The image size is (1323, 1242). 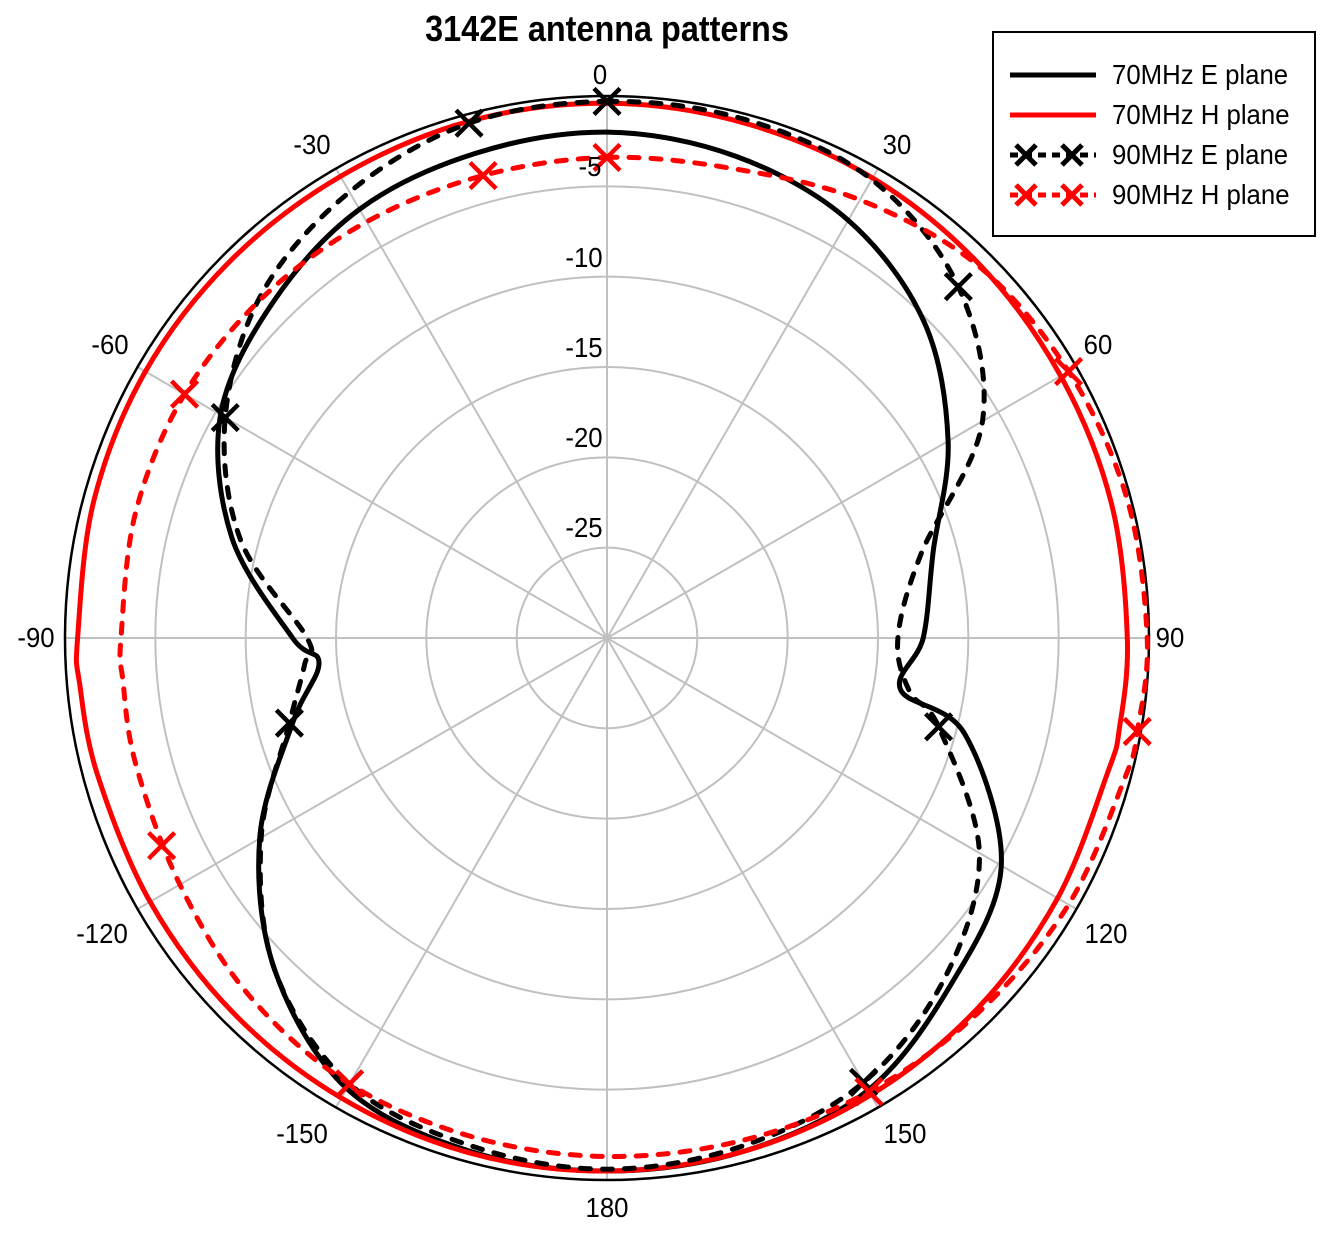 I want to click on angle-tick-0: 0, so click(x=600, y=74).